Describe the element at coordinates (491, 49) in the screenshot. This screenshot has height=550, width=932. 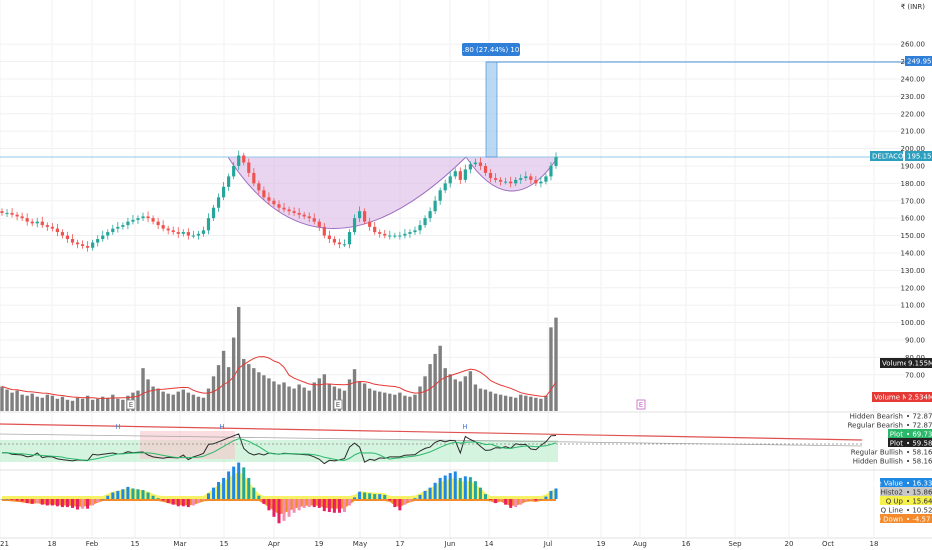
I see `measure-label-box` at that location.